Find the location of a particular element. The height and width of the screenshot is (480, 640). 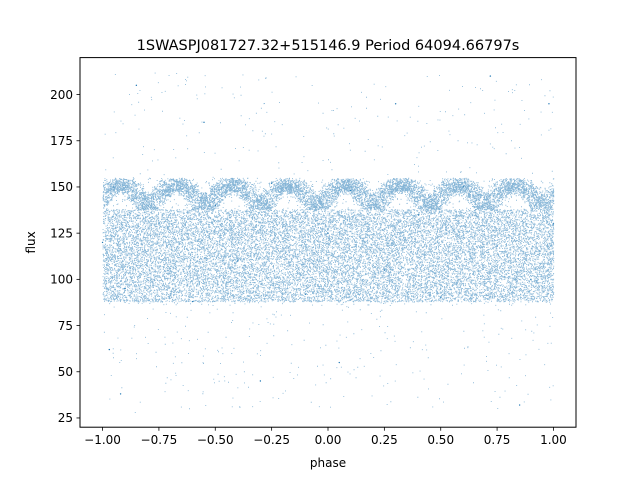

y-tick-label: 200 is located at coordinates (61, 95).